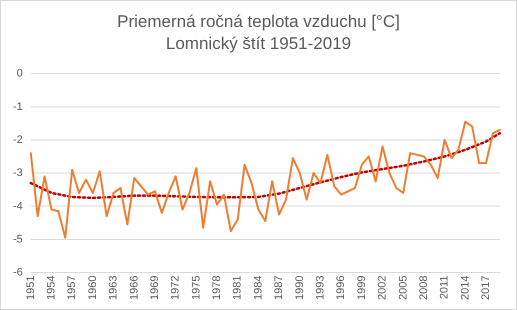  I want to click on y-tick-label: -3, so click(18, 173).